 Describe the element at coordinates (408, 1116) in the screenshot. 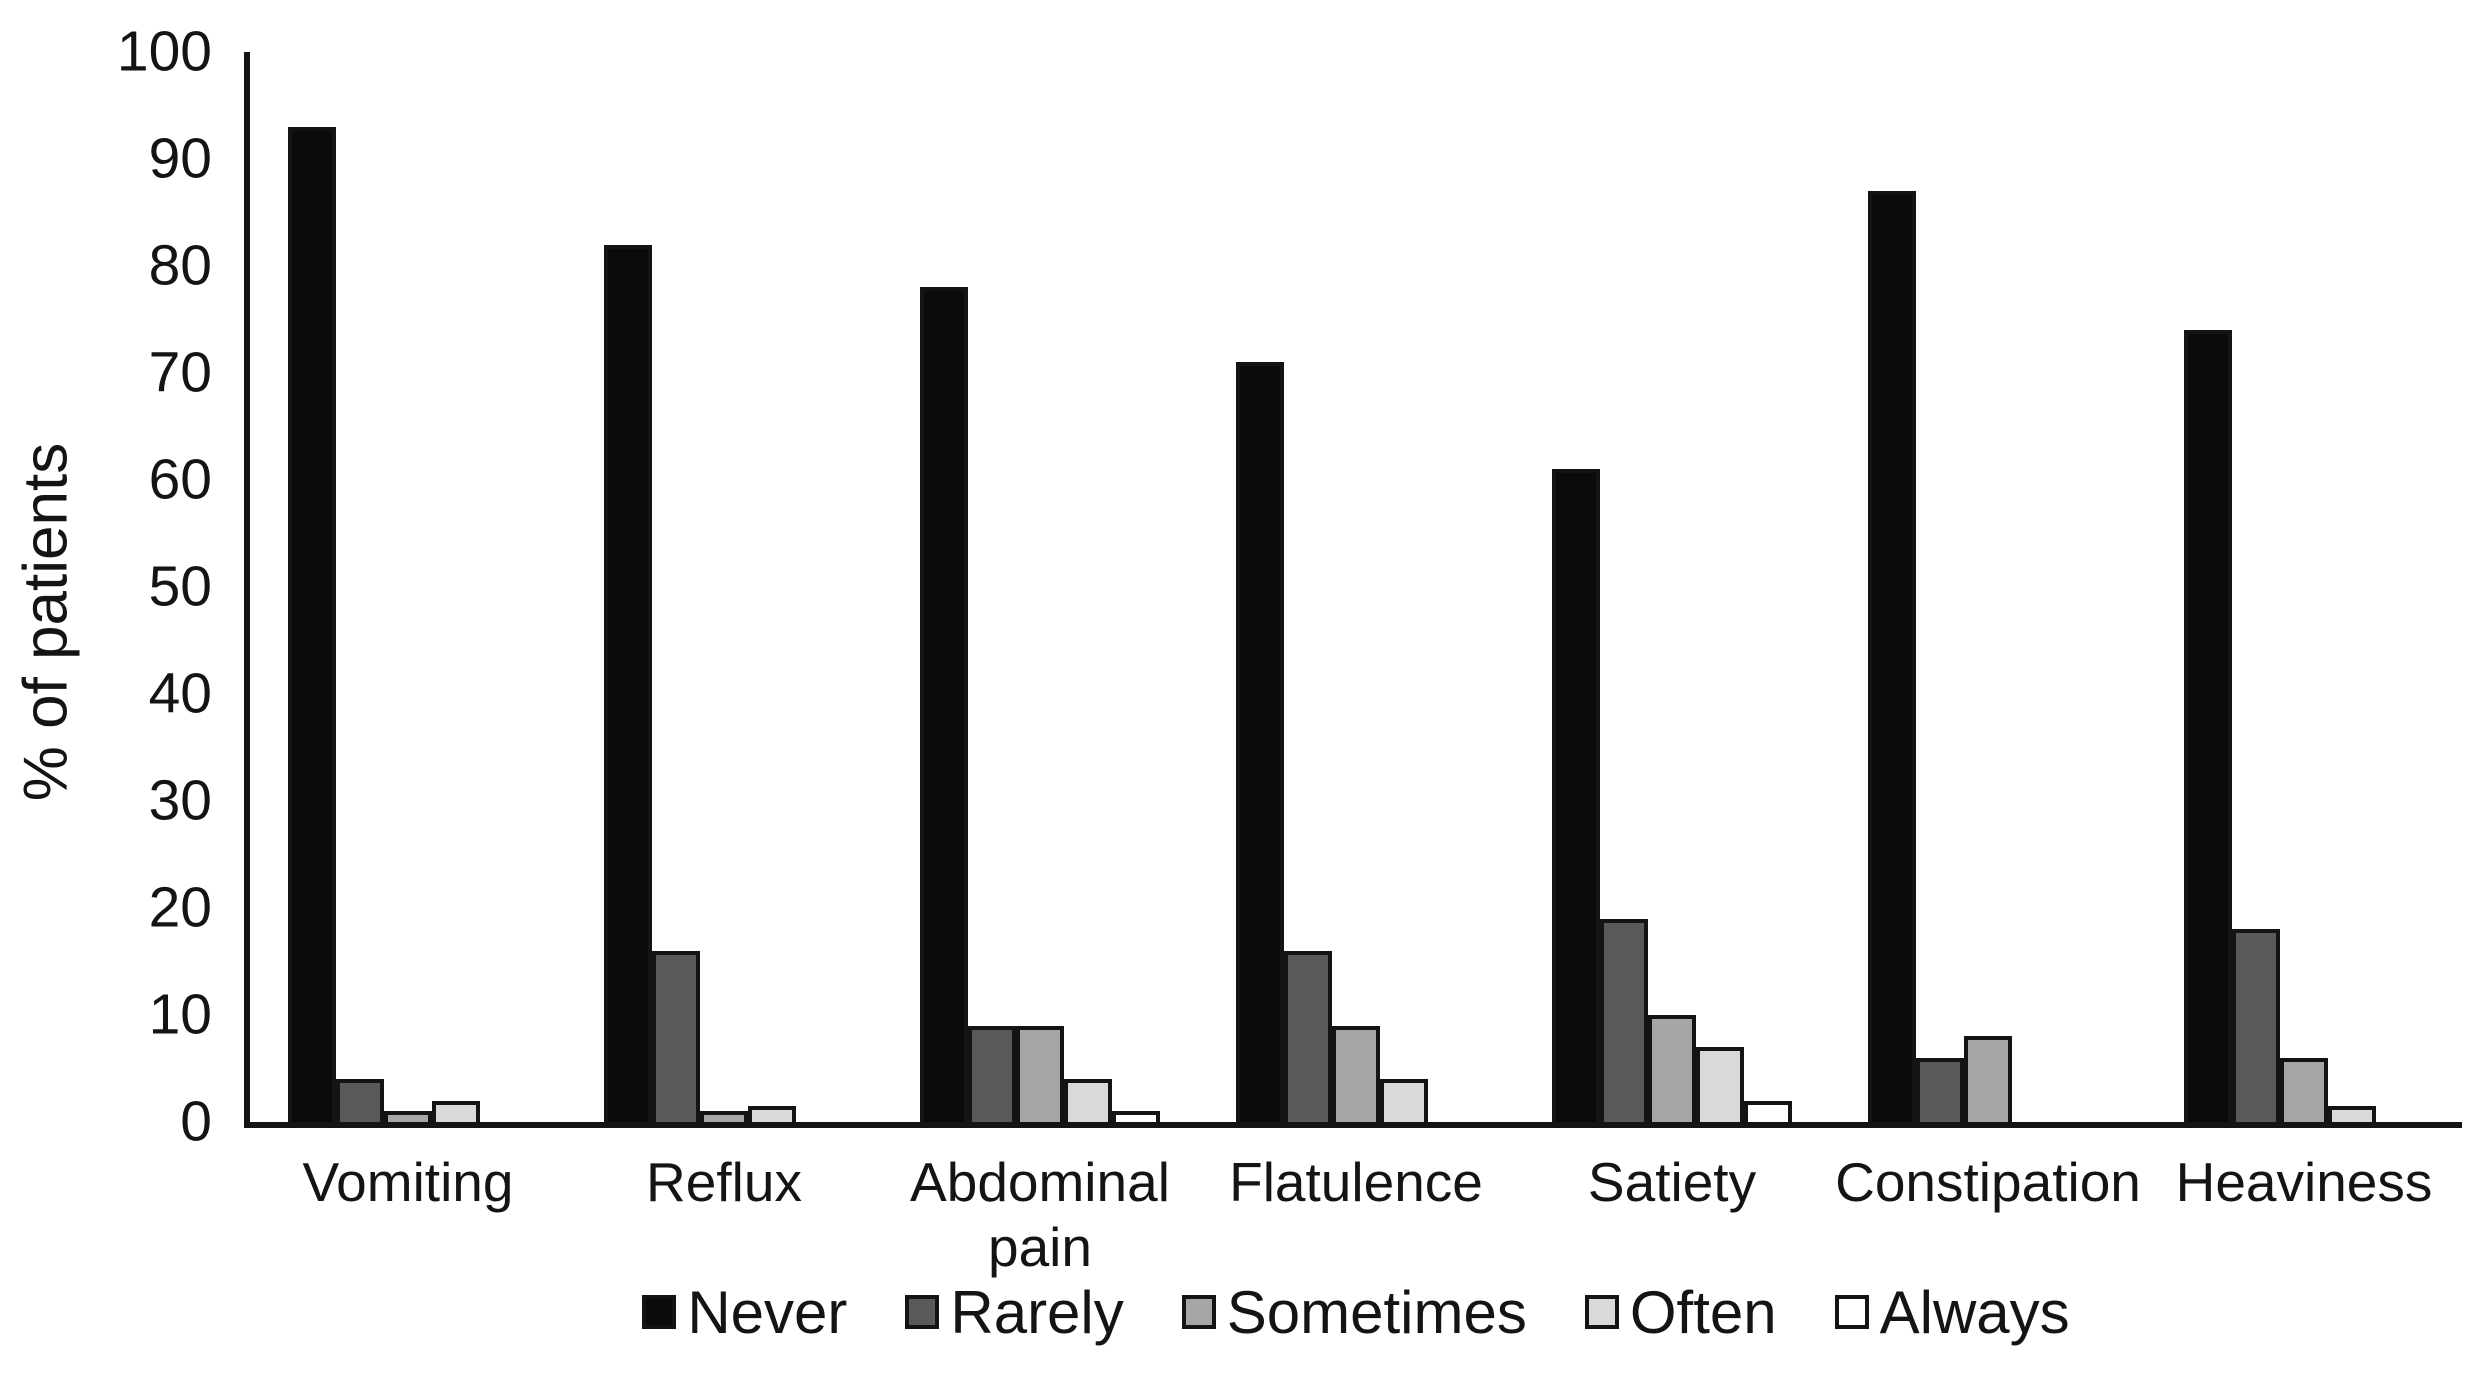

I see `bar-sometimes-vomiting` at that location.